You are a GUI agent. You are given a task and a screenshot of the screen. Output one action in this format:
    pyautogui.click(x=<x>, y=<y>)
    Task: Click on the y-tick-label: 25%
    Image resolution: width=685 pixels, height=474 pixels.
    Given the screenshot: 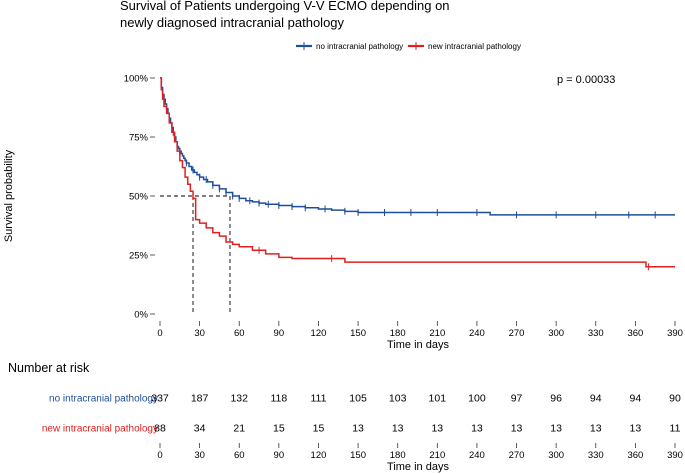 What is the action you would take?
    pyautogui.click(x=139, y=256)
    